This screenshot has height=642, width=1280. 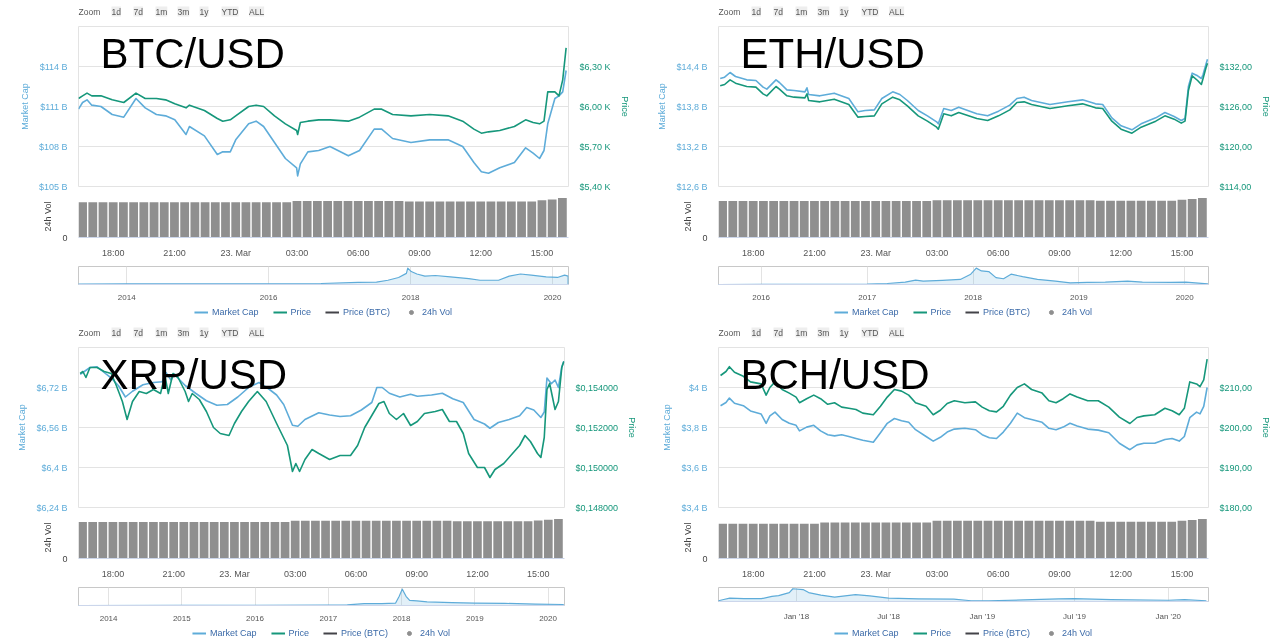 I want to click on y-tick-label: $6,72 B, so click(x=52, y=387).